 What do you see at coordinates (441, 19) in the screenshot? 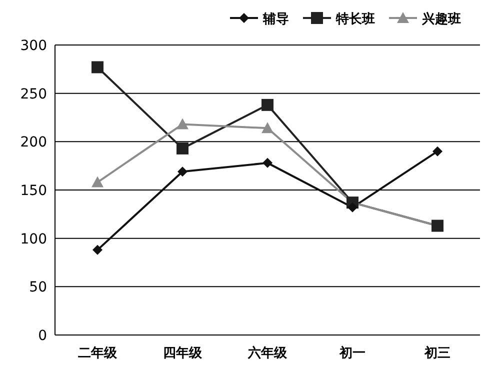
I see `legend-label: 兴趣班` at bounding box center [441, 19].